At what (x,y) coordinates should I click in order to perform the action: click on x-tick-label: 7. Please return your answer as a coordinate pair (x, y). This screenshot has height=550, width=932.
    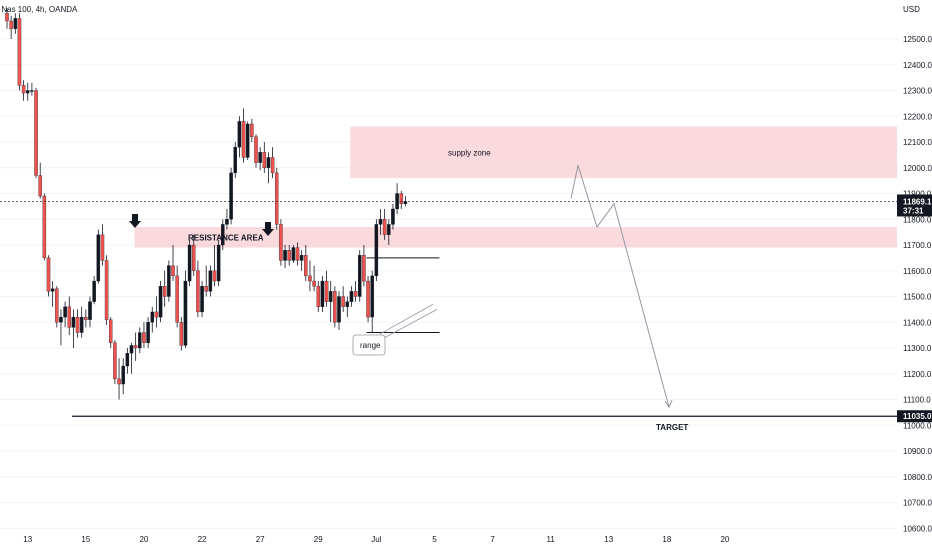
    Looking at the image, I should click on (492, 539).